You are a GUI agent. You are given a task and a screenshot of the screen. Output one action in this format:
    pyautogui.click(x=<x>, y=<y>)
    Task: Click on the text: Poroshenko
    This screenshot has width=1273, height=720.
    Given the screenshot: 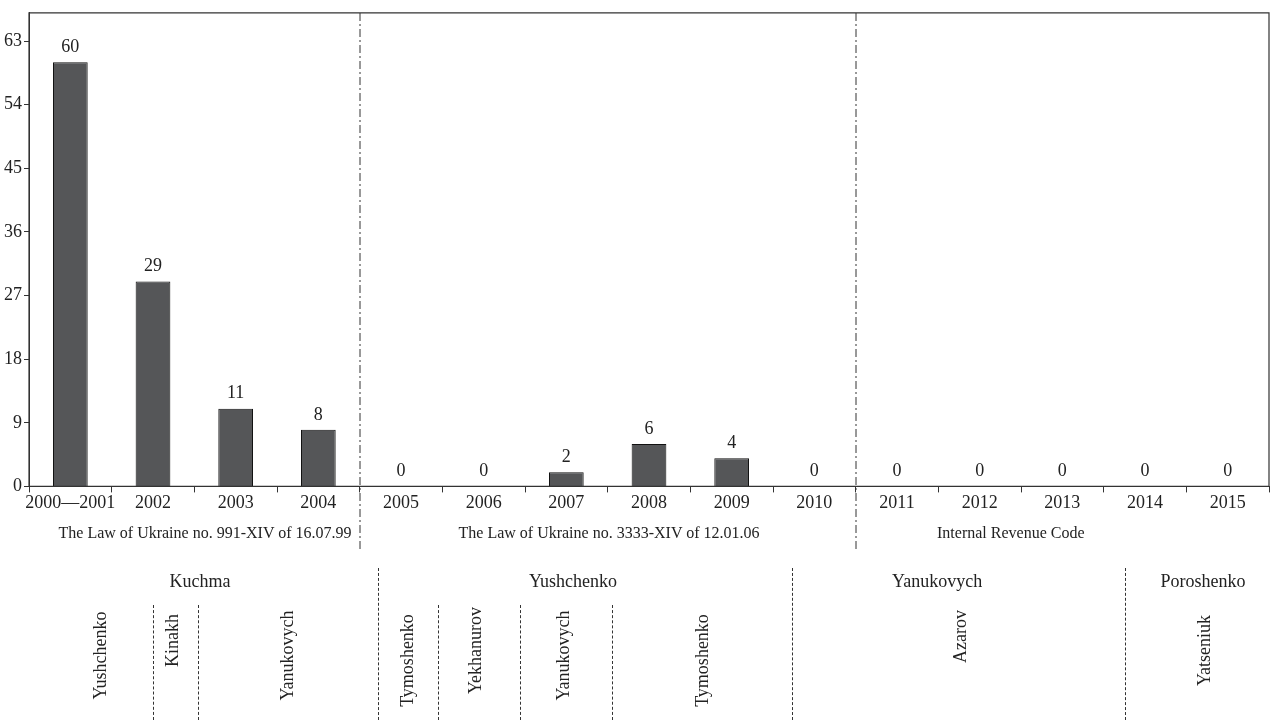 What is the action you would take?
    pyautogui.click(x=1203, y=581)
    